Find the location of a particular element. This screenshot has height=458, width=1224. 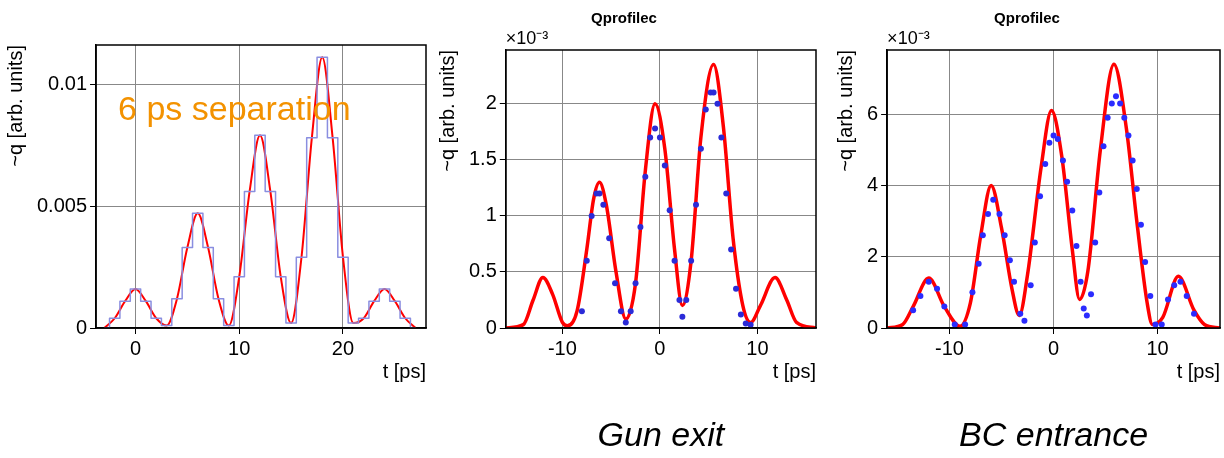

y-tick-label: 1 is located at coordinates (491, 214).